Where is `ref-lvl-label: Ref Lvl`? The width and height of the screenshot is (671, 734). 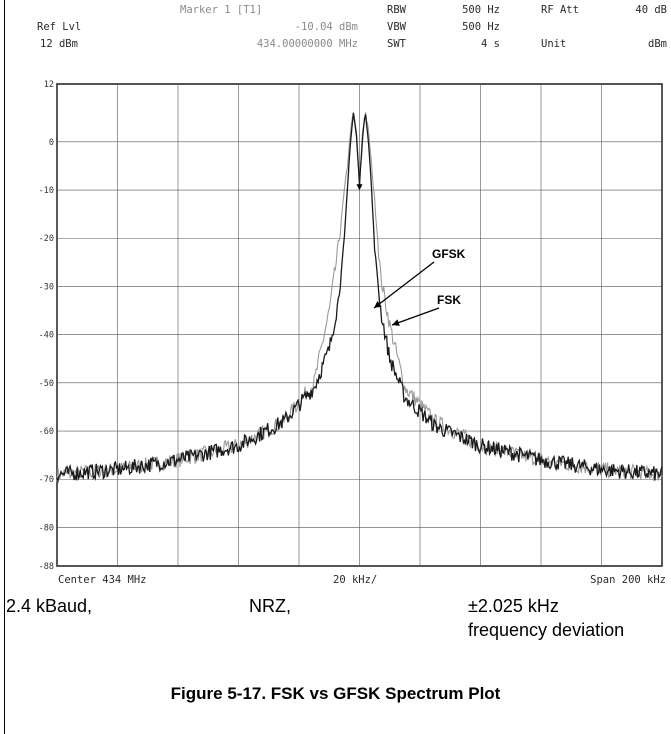
ref-lvl-label: Ref Lvl is located at coordinates (59, 27).